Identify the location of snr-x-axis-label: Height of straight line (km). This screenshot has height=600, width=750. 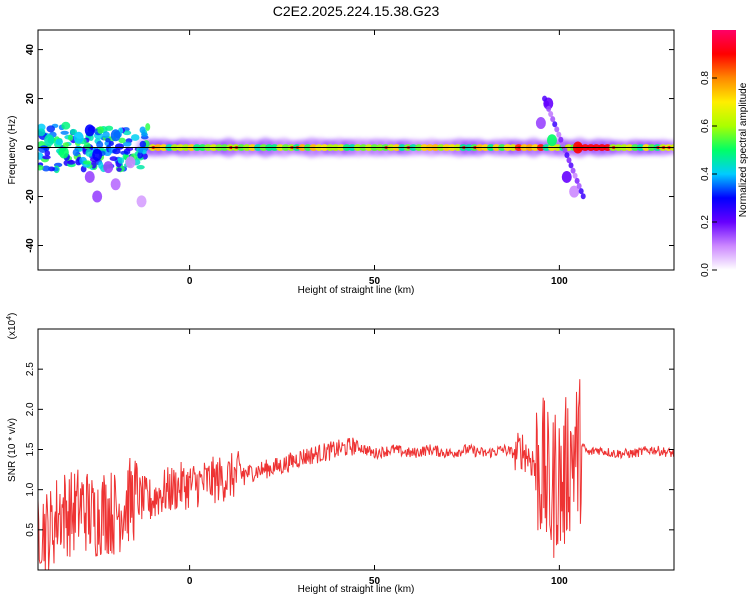
(356, 589).